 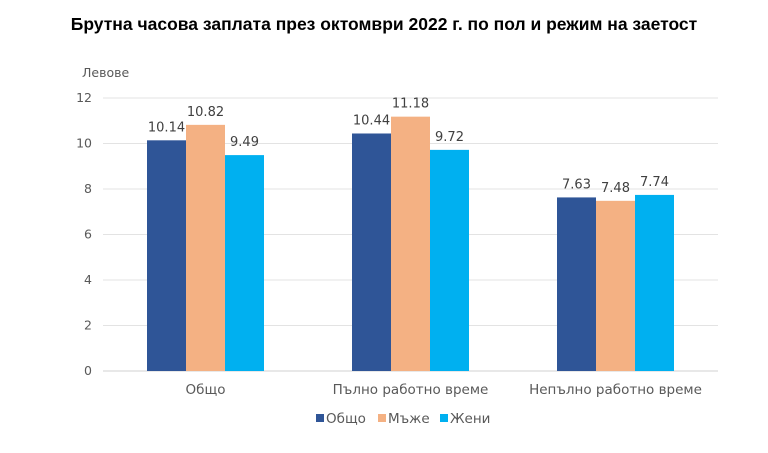 What do you see at coordinates (411, 390) in the screenshot?
I see `x-tick-label: Пълно работно време` at bounding box center [411, 390].